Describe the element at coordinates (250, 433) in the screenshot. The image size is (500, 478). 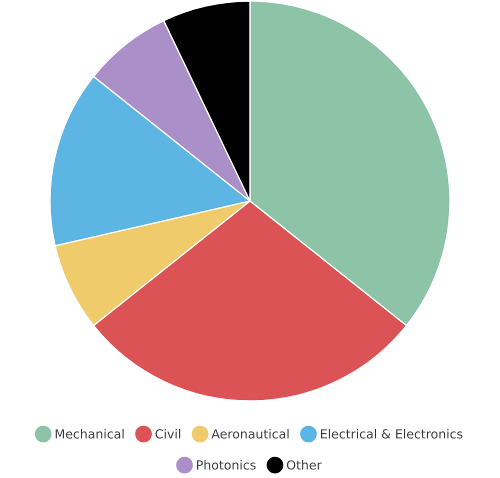
I see `legend-label: Aeronautical` at that location.